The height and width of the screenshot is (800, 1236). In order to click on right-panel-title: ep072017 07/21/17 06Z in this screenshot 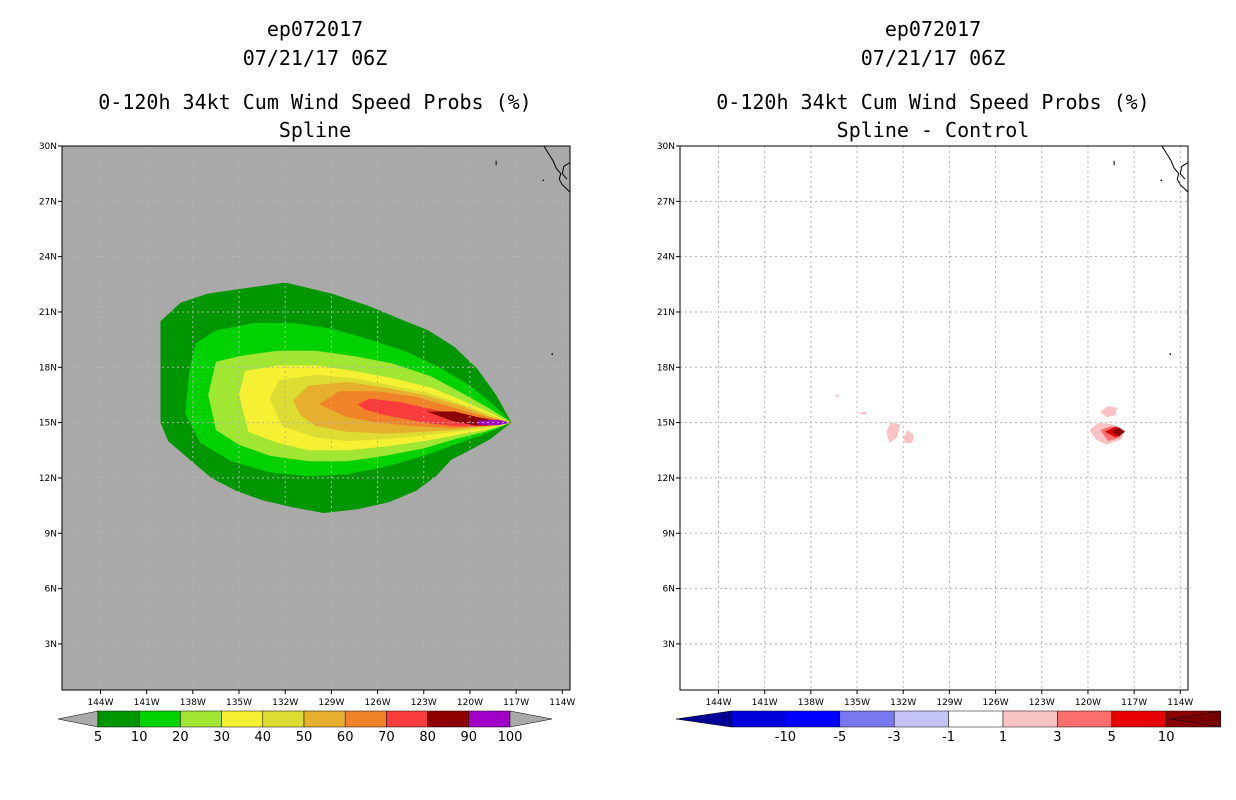, I will do `click(933, 44)`.